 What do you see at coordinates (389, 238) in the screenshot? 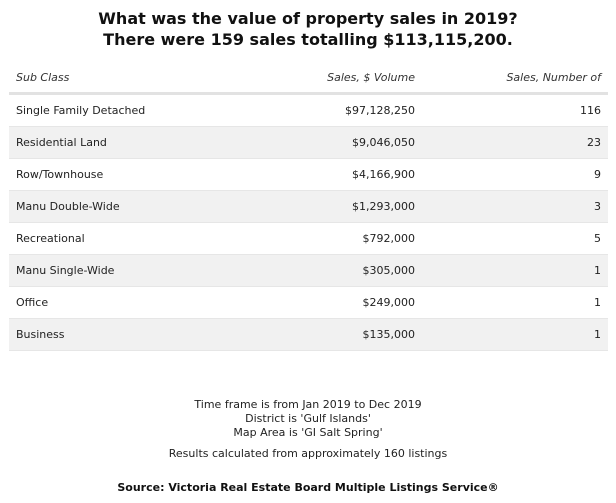
I see `cell-sales-volume: $792,000` at bounding box center [389, 238].